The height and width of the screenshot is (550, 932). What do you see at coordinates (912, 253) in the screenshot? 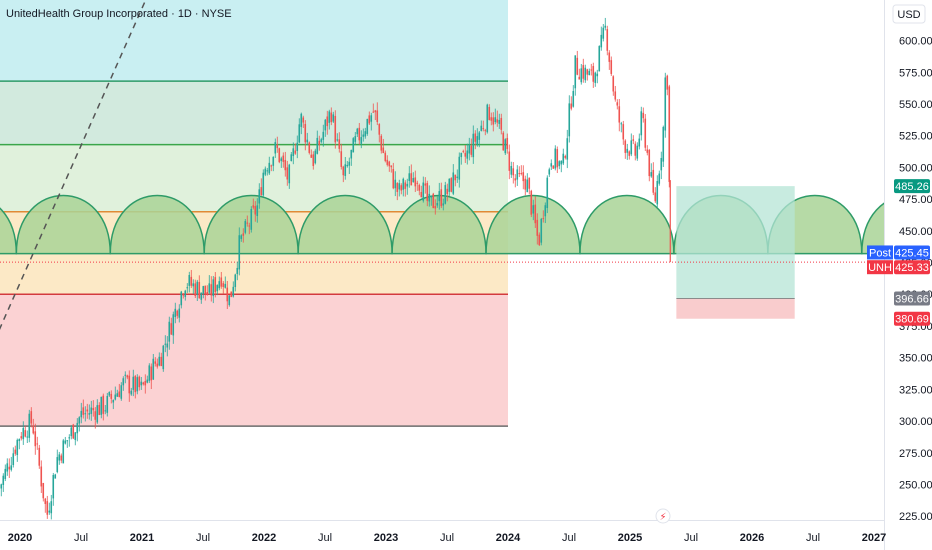
I see `post-price-tag-value: 425.45` at bounding box center [912, 253].